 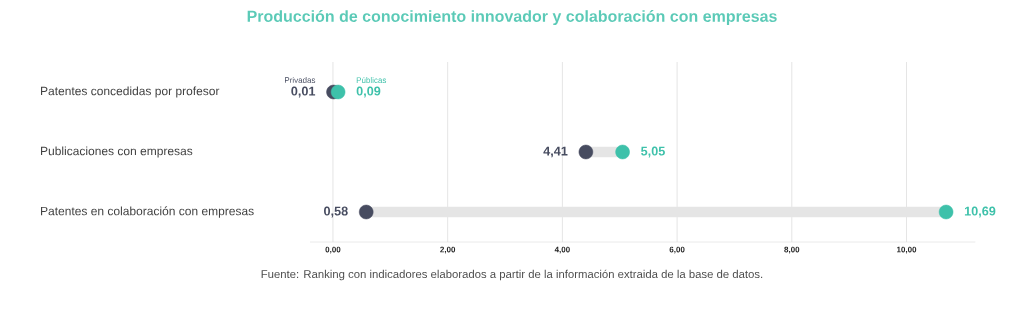 I want to click on data-label: 5,05, so click(x=653, y=152).